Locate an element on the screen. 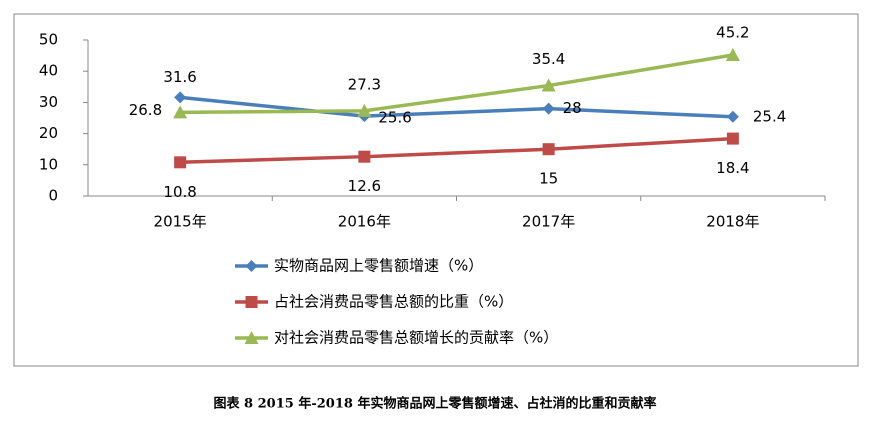  y-tick-label: 20 is located at coordinates (48, 133).